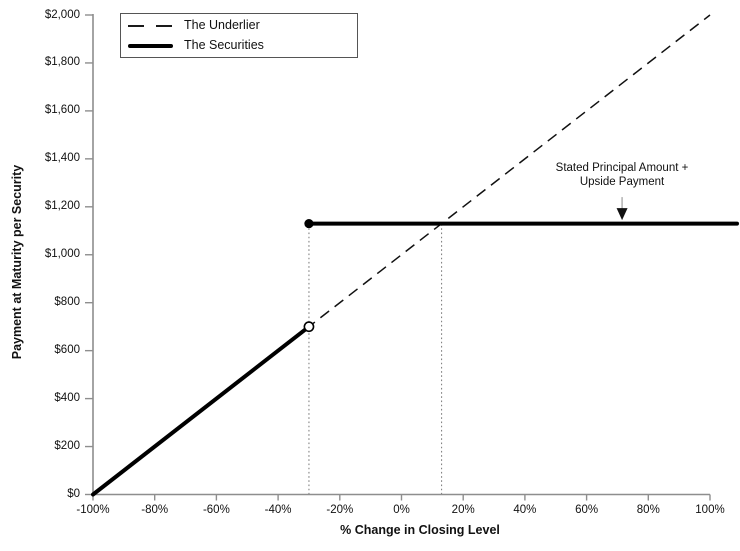 Image resolution: width=740 pixels, height=551 pixels. Describe the element at coordinates (224, 45) in the screenshot. I see `legend-label-securities: The Securities` at that location.